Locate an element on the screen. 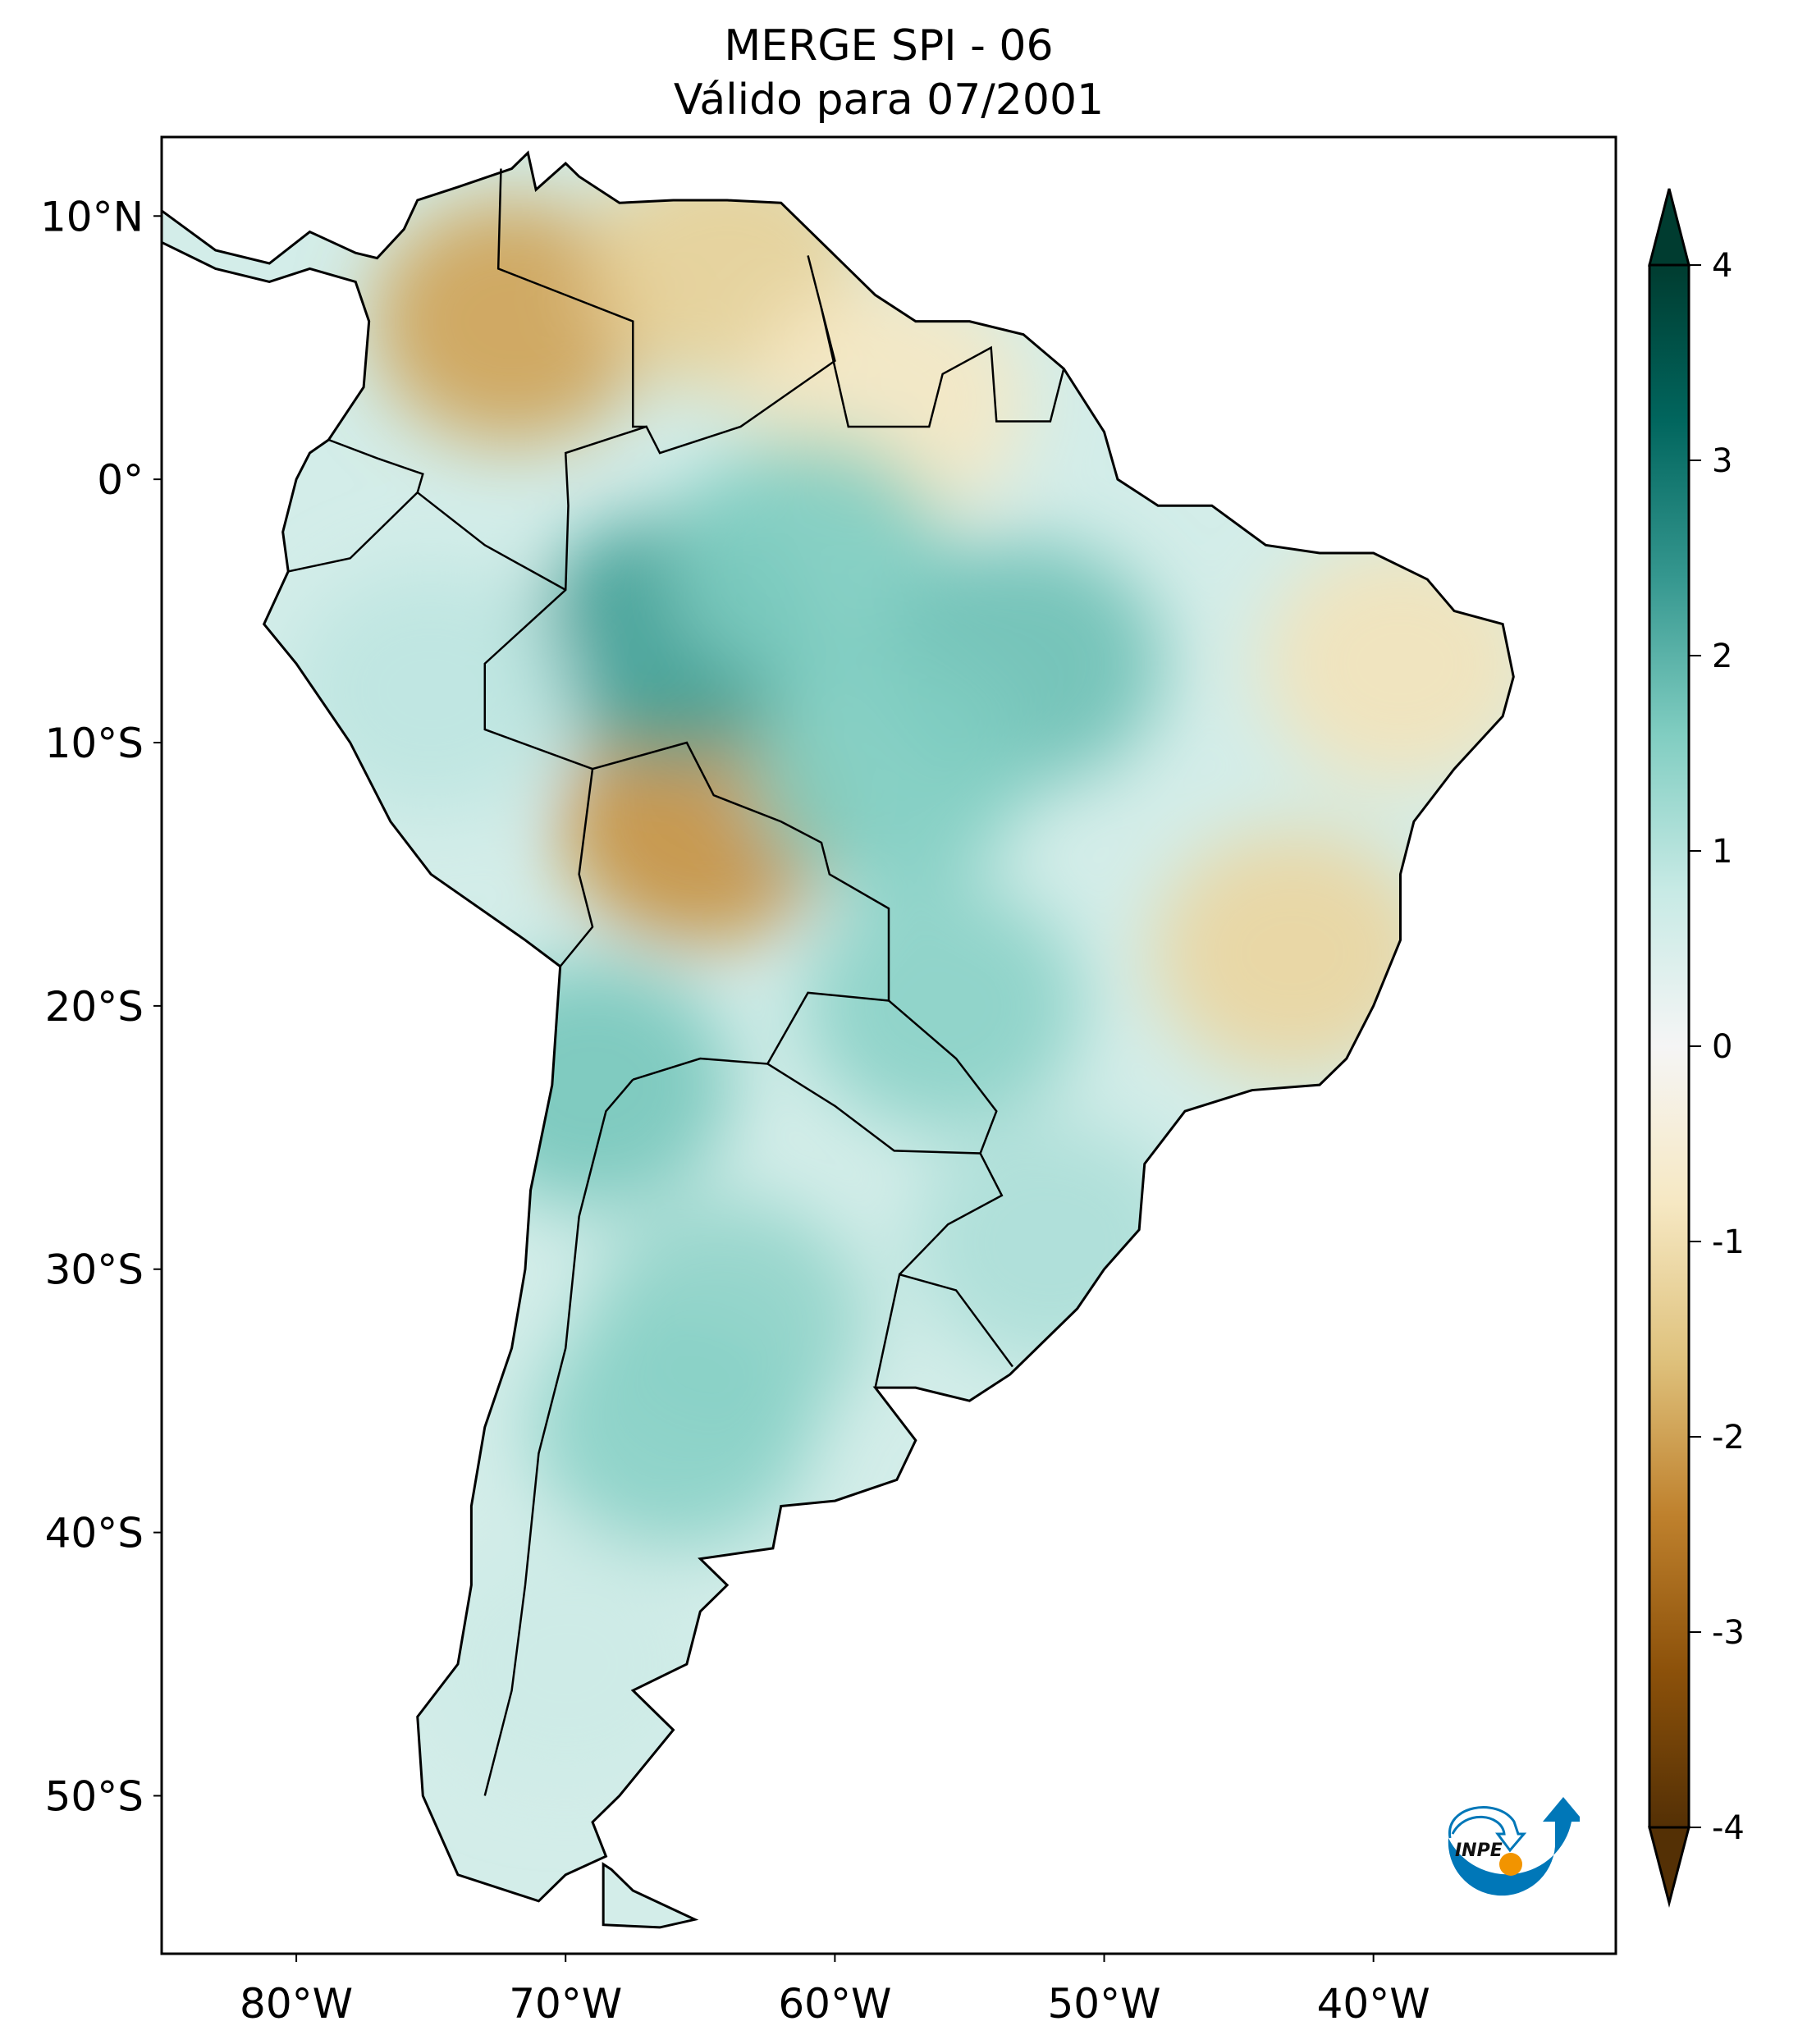 The width and height of the screenshot is (1798, 2044). colorbar-tick-label: -1 is located at coordinates (1728, 1242).